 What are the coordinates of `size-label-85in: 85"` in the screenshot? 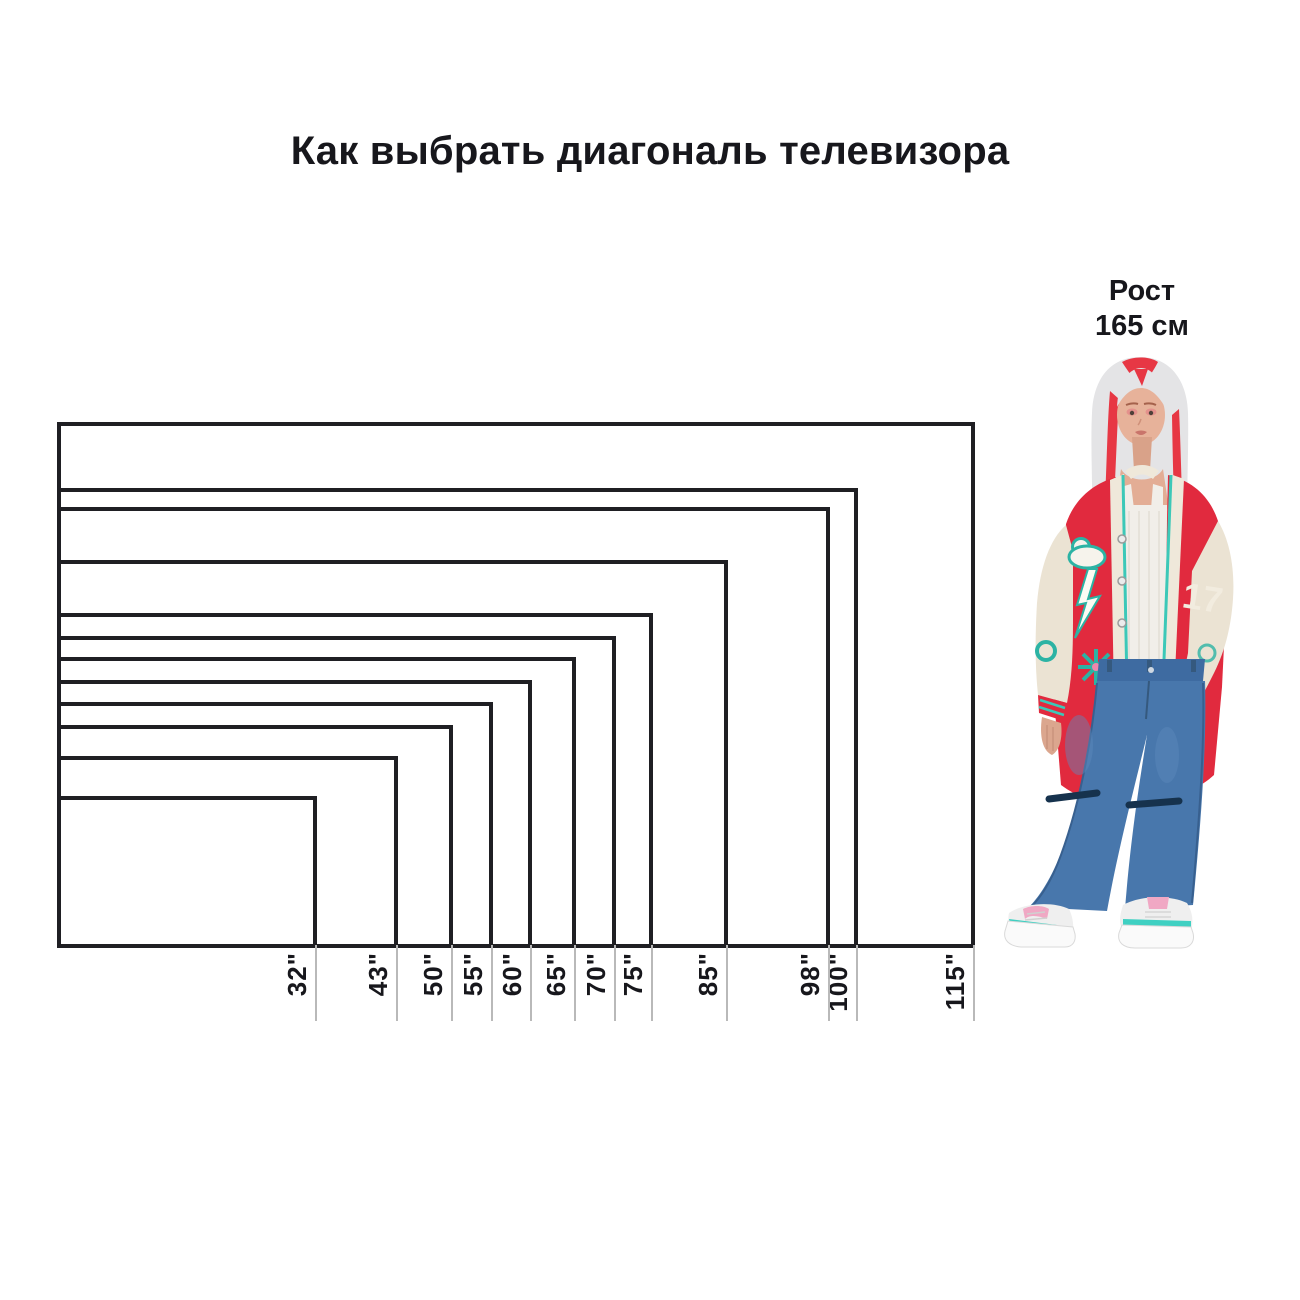 It's located at (708, 974).